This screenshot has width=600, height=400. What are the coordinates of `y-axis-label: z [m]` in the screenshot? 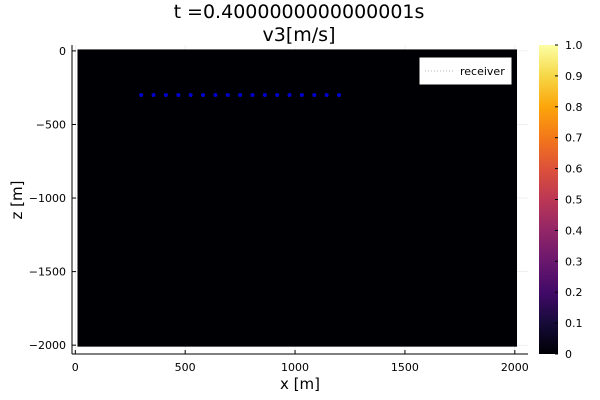 It's located at (17, 200).